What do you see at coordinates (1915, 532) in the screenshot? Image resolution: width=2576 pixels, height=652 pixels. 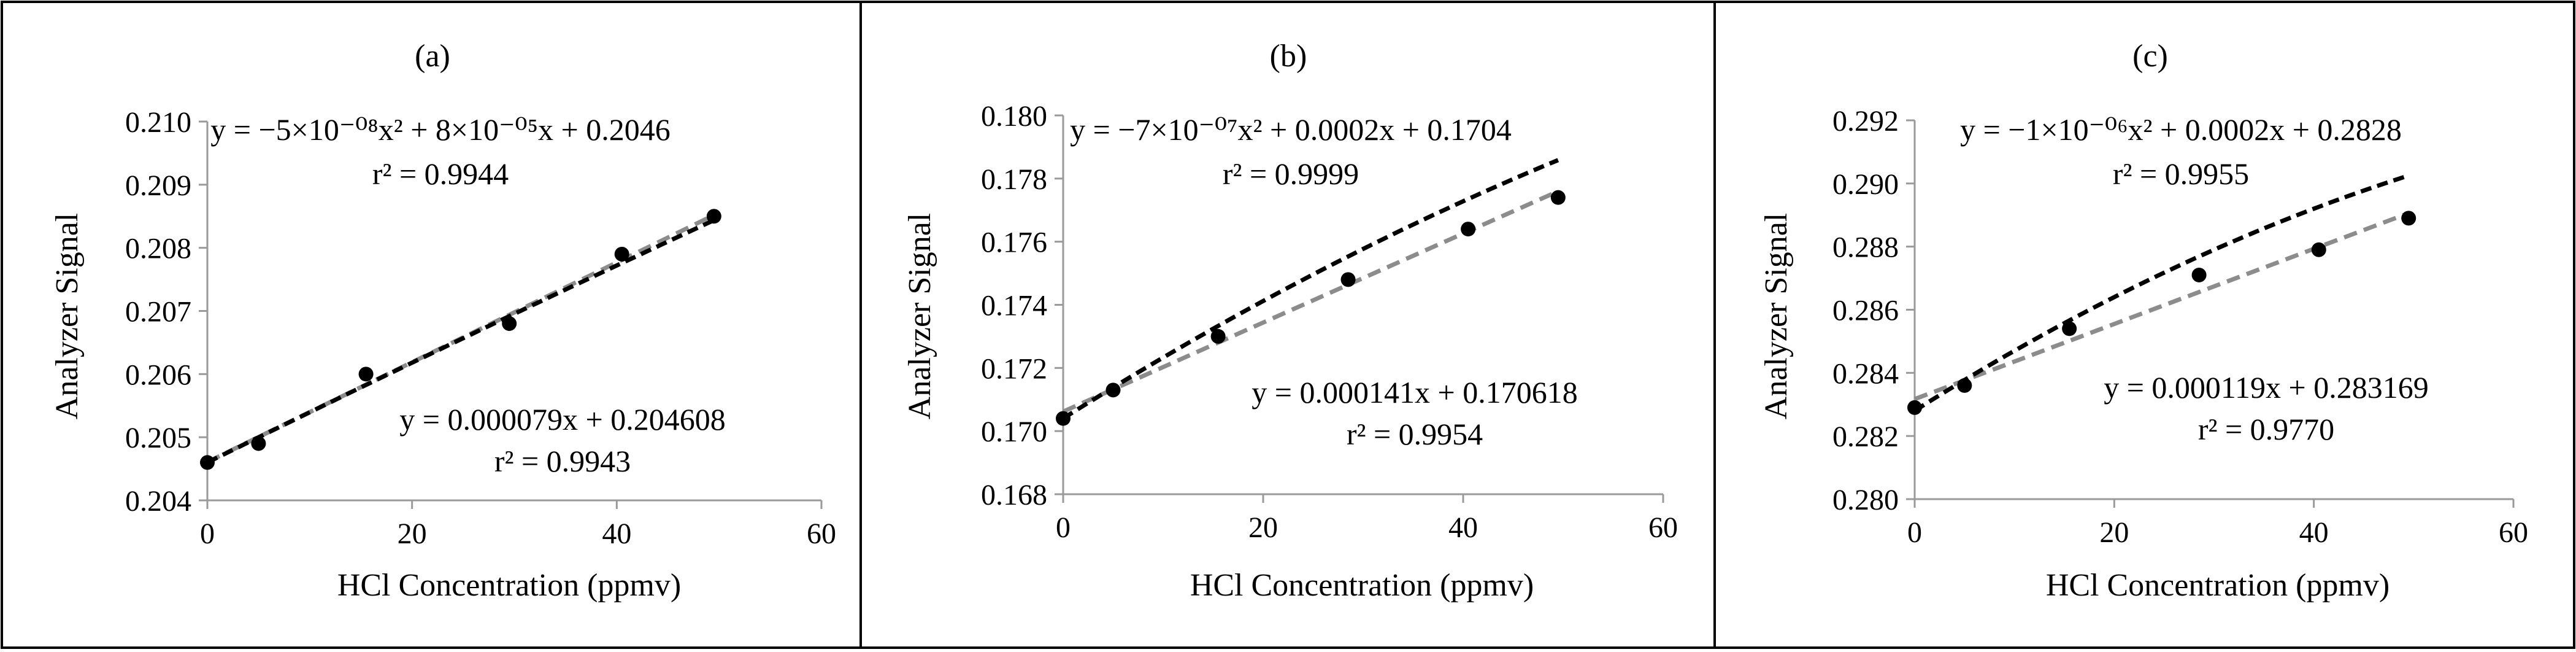 I see `panel-c-x-tick-label: 0` at bounding box center [1915, 532].